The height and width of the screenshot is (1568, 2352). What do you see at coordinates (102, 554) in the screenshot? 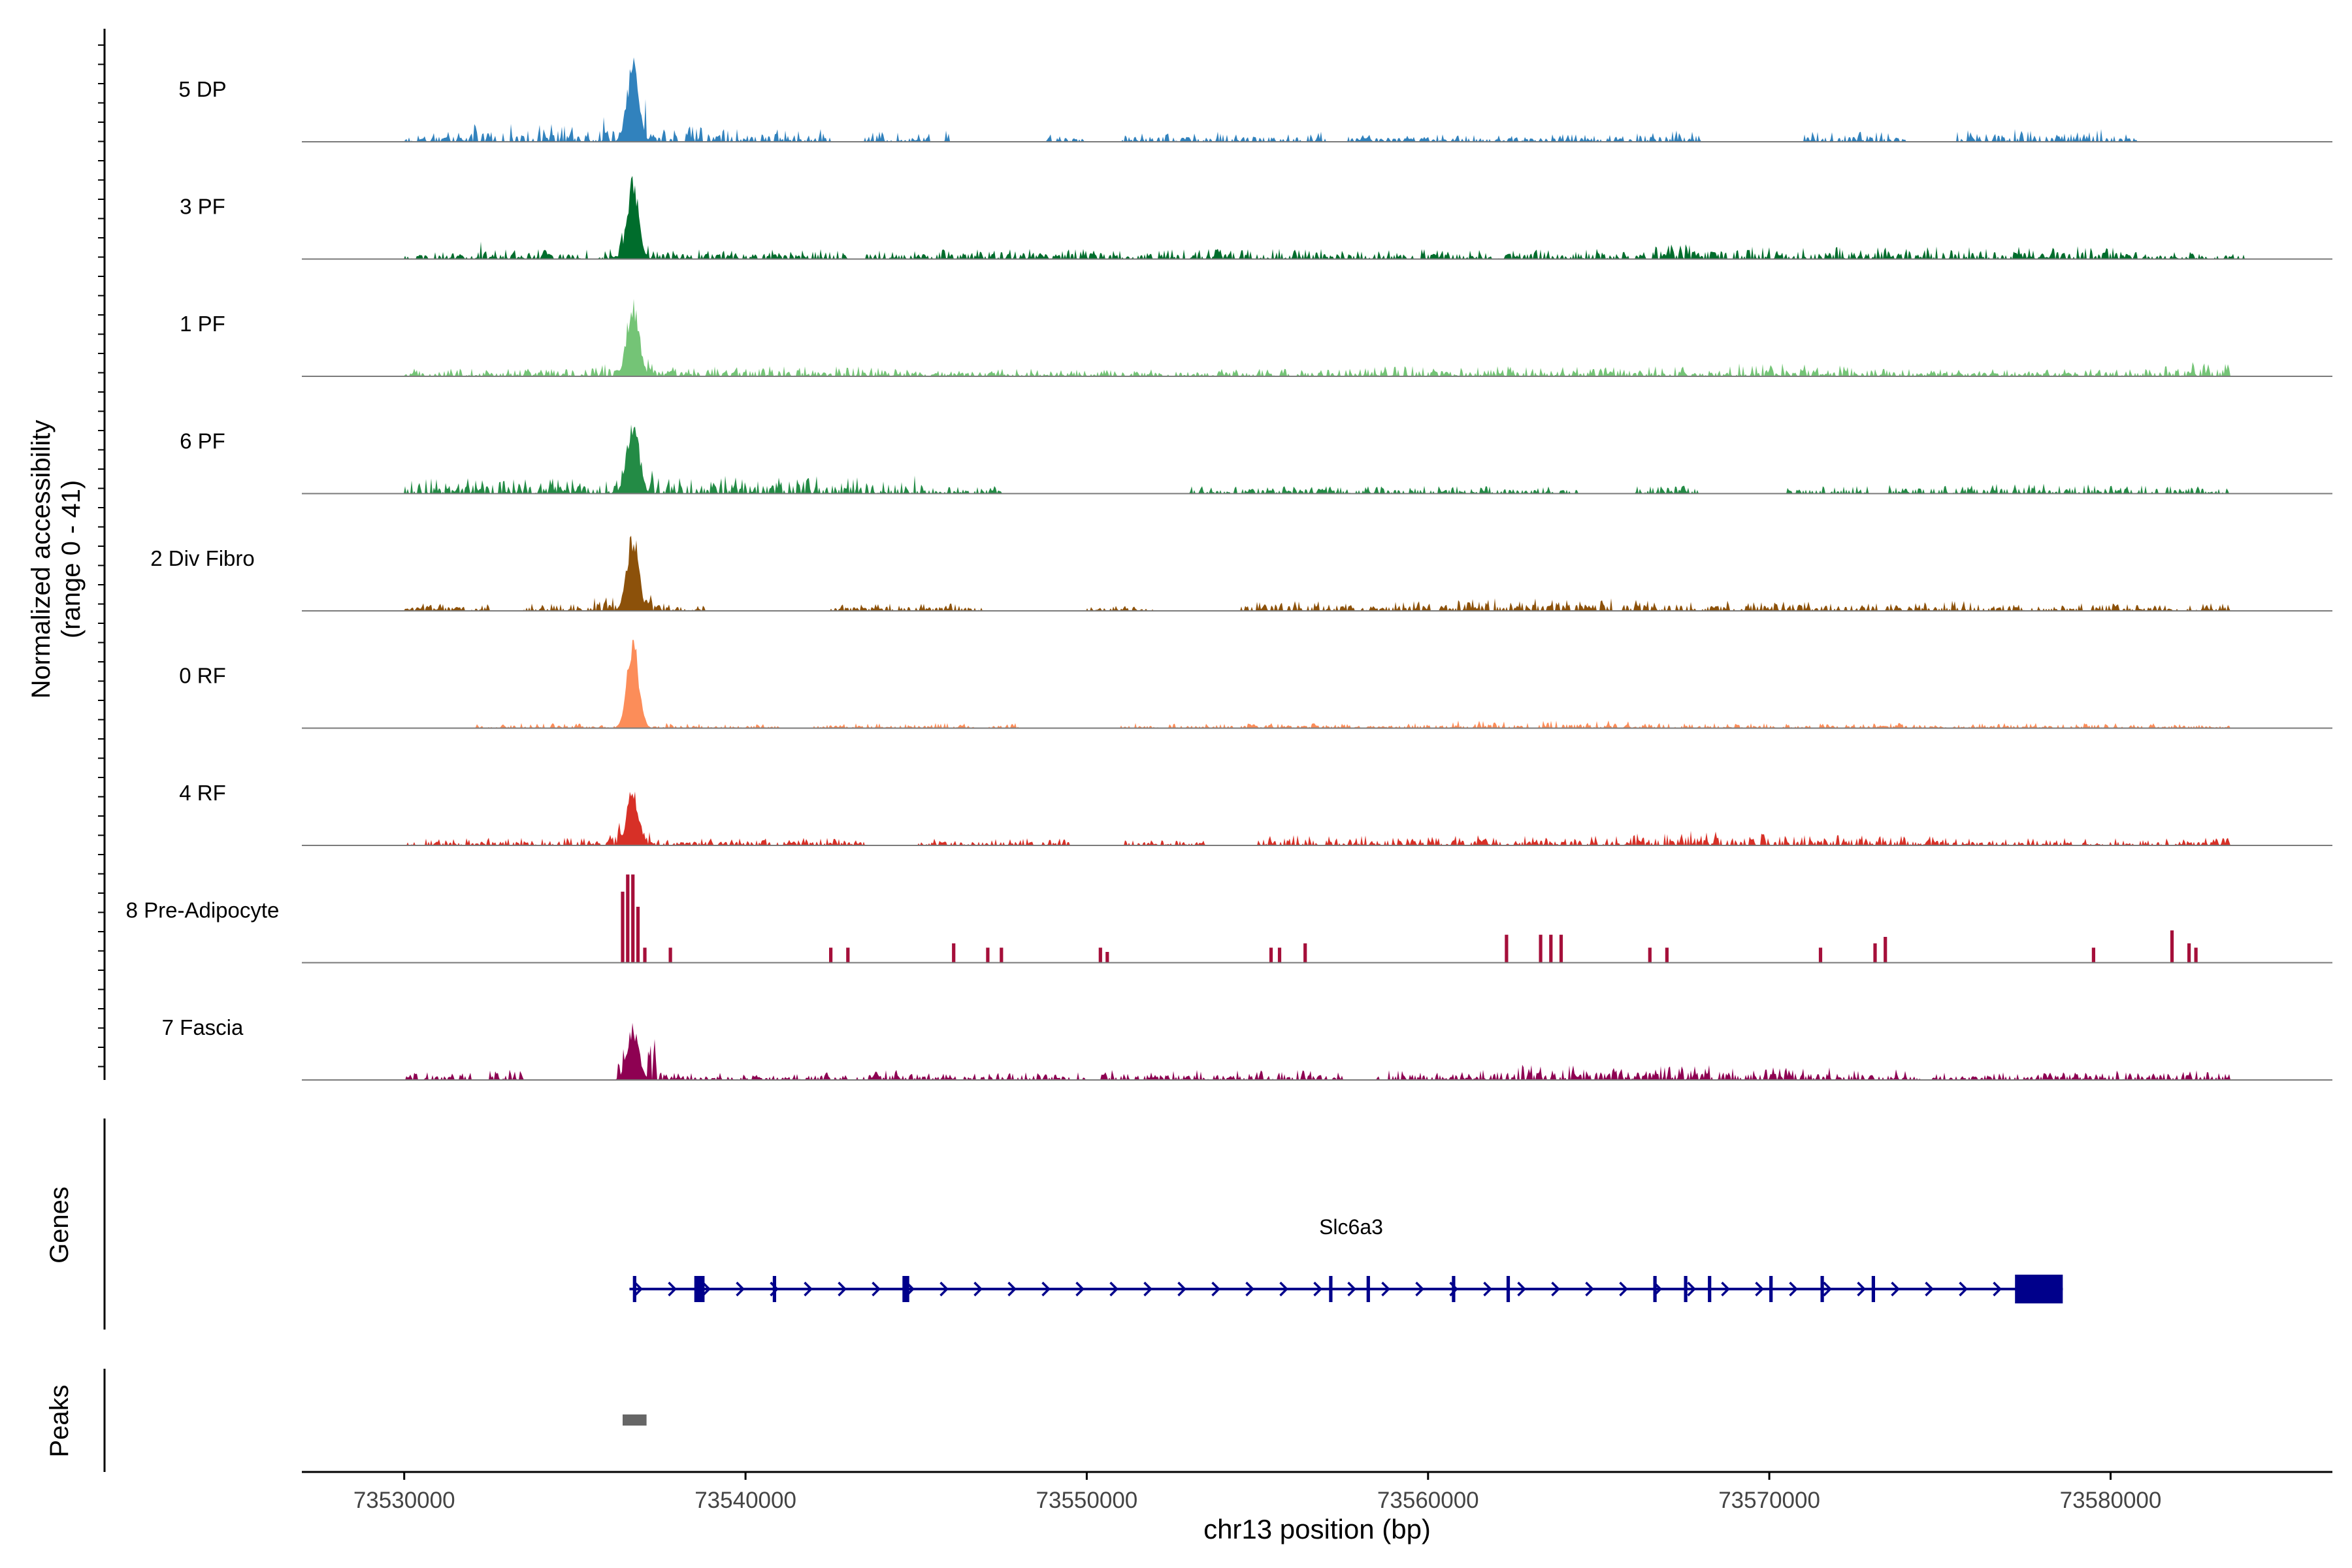
I see `coverage-y-axis` at bounding box center [102, 554].